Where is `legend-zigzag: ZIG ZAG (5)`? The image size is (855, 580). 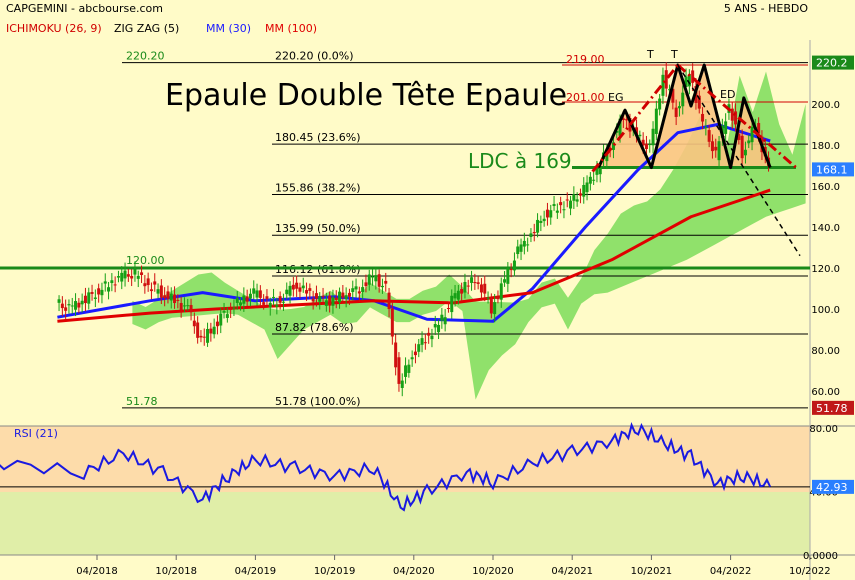 legend-zigzag: ZIG ZAG (5) is located at coordinates (146, 28).